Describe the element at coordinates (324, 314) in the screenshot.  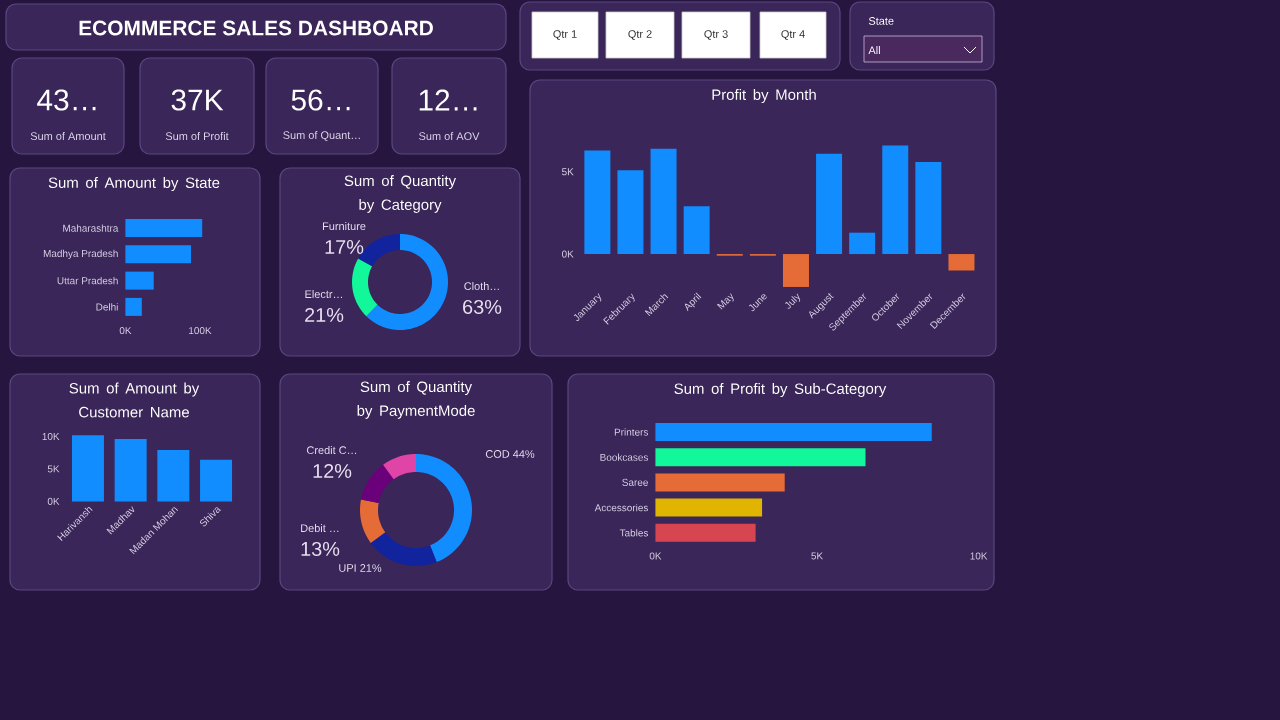
I see `data-label: 21%` at that location.